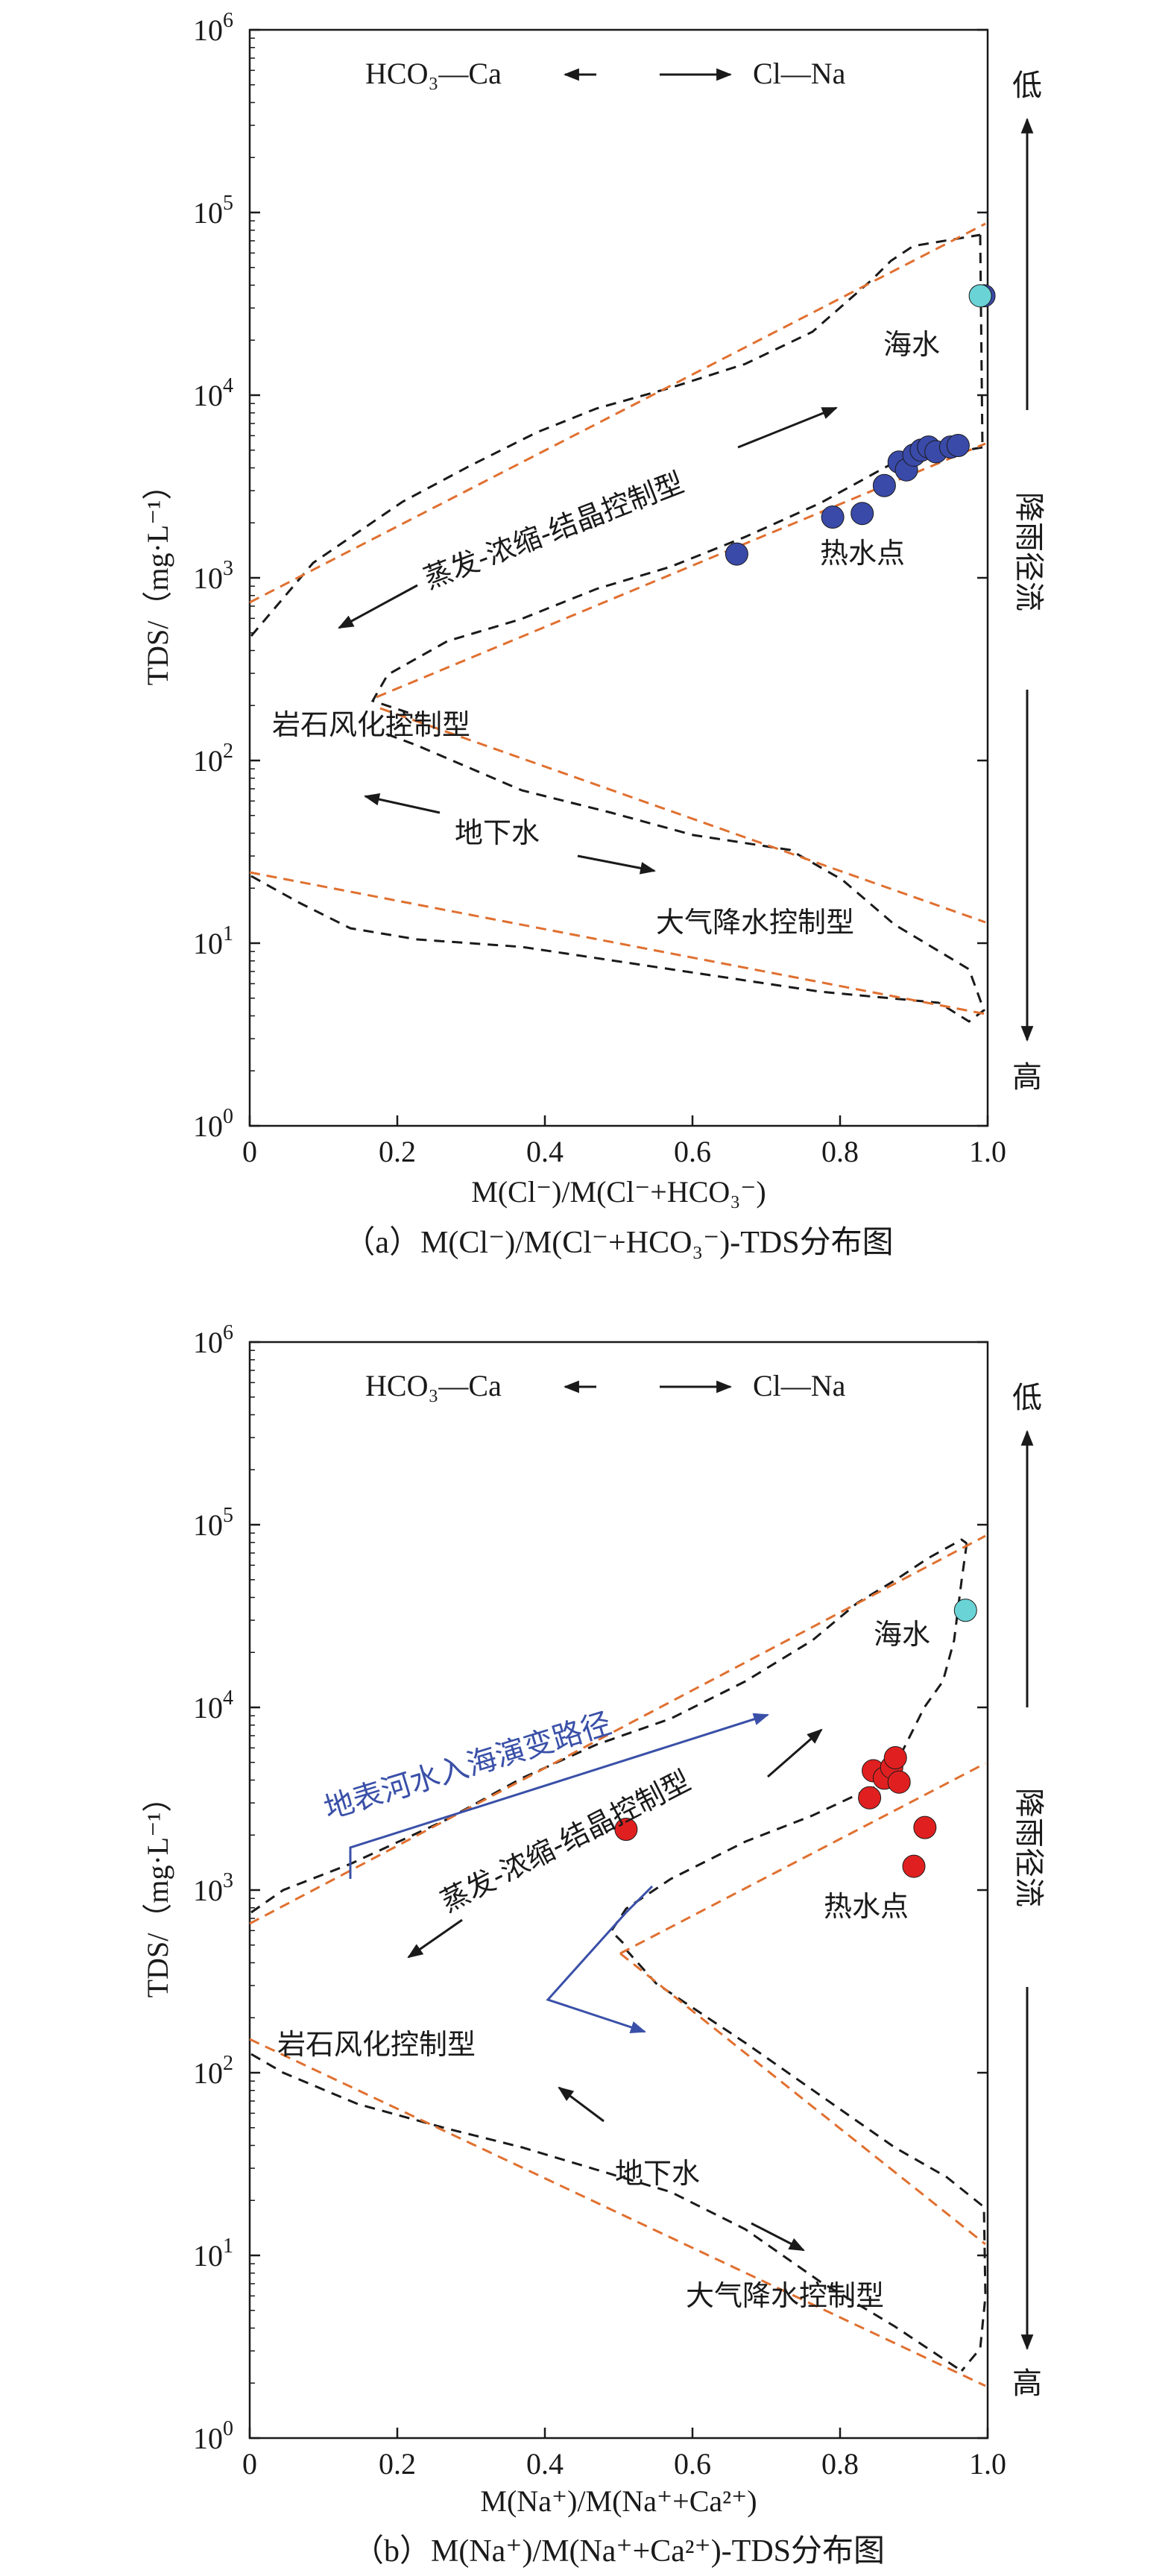 The width and height of the screenshot is (1174, 2576). Describe the element at coordinates (213, 393) in the screenshot. I see `y-tick-label-a: 10⁴` at that location.